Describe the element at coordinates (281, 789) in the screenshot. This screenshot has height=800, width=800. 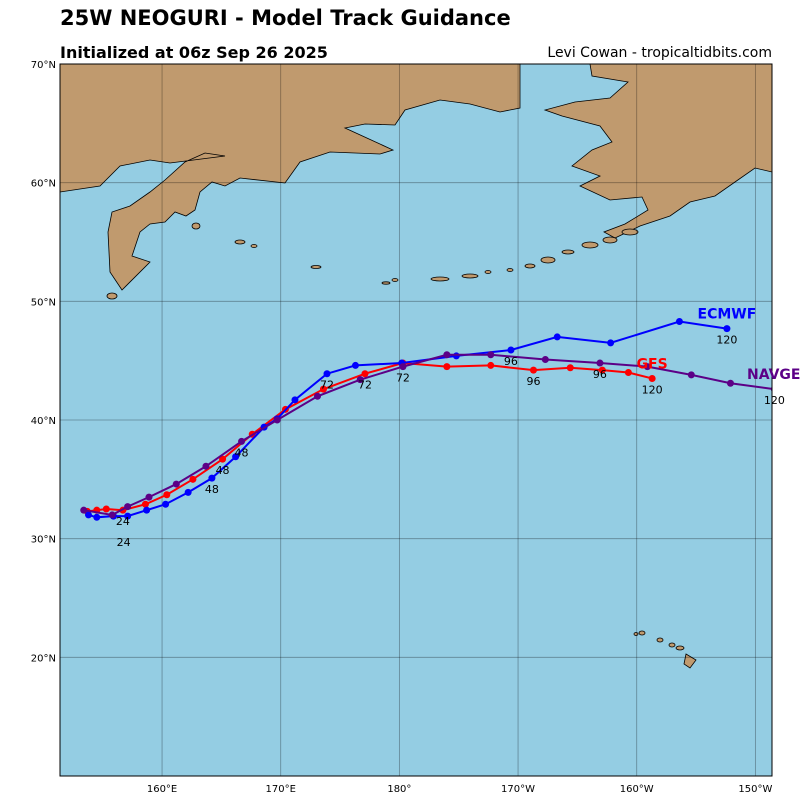
I see `lon-tick-label: 170°E` at that location.